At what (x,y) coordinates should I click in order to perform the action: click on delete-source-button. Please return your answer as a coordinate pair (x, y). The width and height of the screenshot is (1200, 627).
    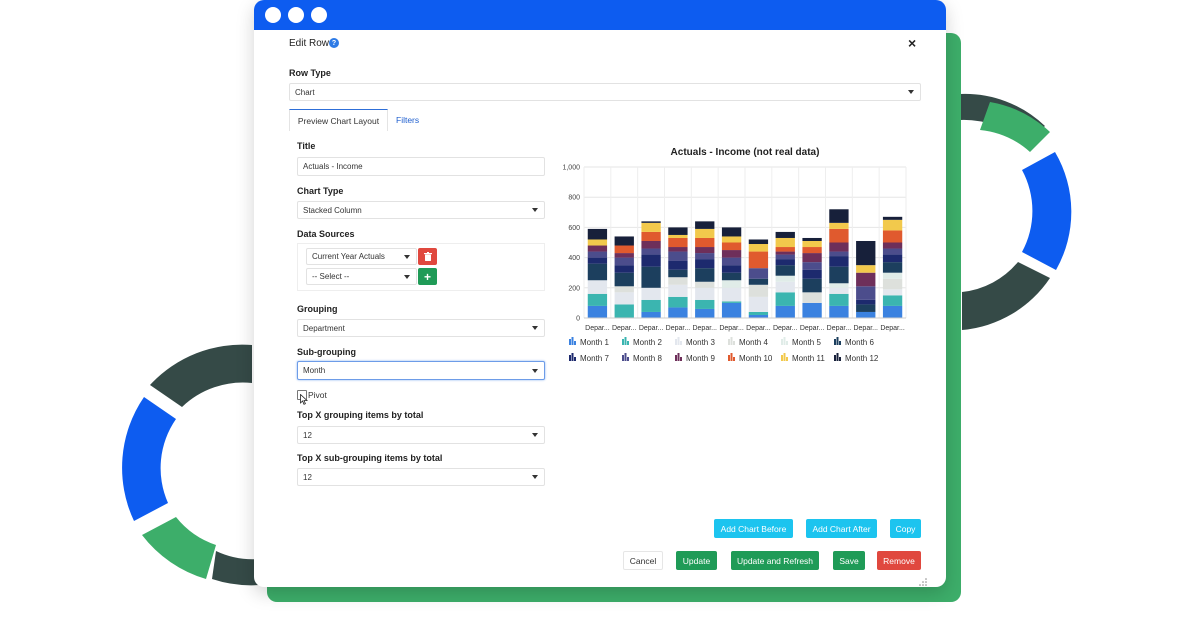
    Looking at the image, I should click on (427, 256).